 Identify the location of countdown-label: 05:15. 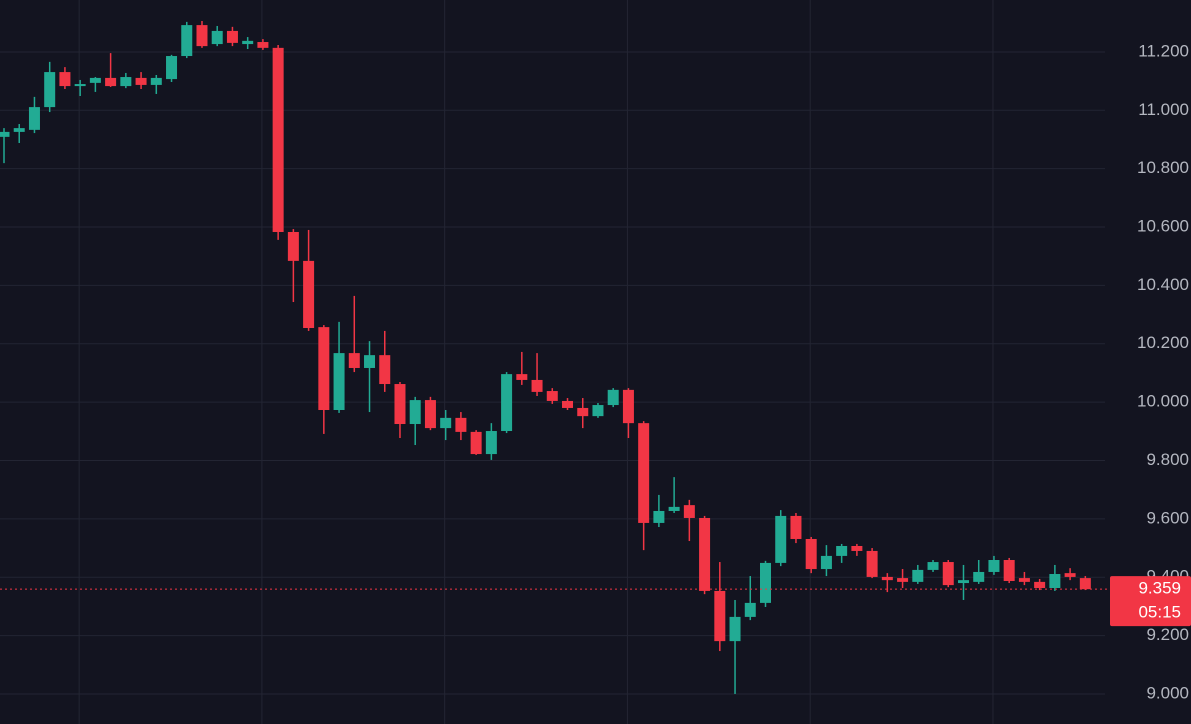
(1159, 612).